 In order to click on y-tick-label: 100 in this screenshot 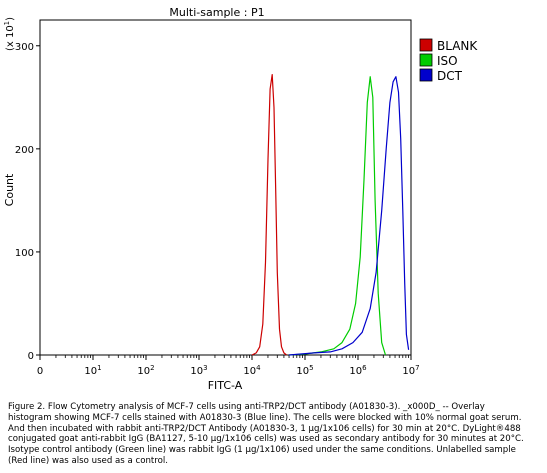, I will do `click(24, 253)`.